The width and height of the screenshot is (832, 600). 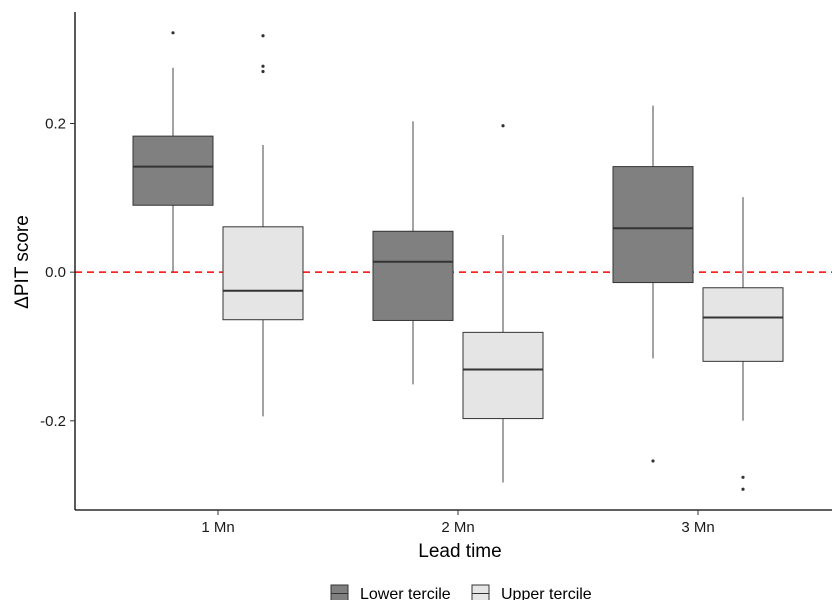 What do you see at coordinates (55, 123) in the screenshot?
I see `y-tick-label: 0.2` at bounding box center [55, 123].